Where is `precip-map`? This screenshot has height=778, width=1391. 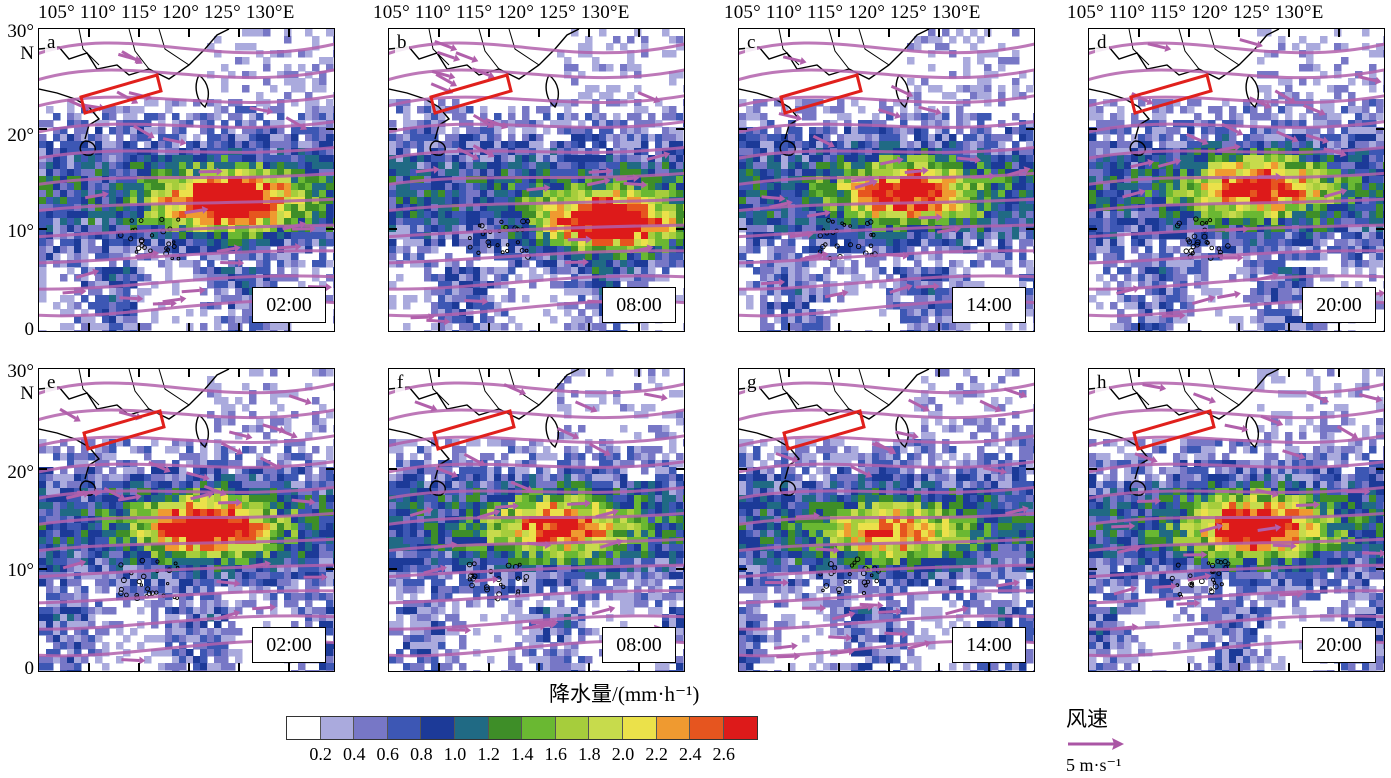 precip-map is located at coordinates (1236, 520).